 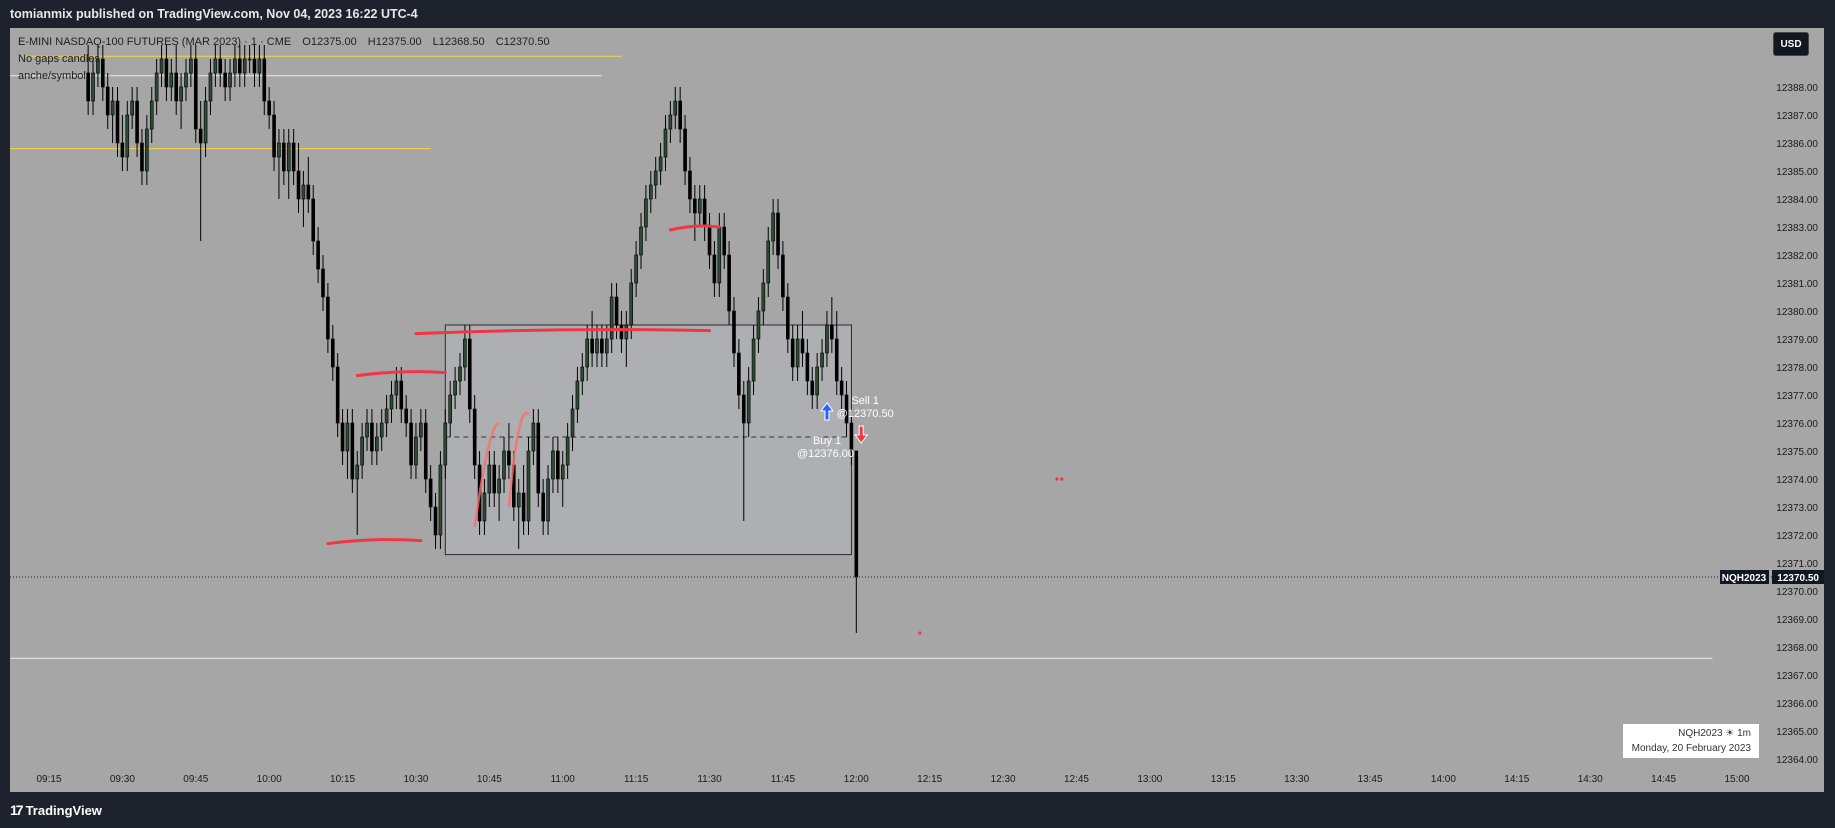 I want to click on pink-arc, so click(x=518, y=459).